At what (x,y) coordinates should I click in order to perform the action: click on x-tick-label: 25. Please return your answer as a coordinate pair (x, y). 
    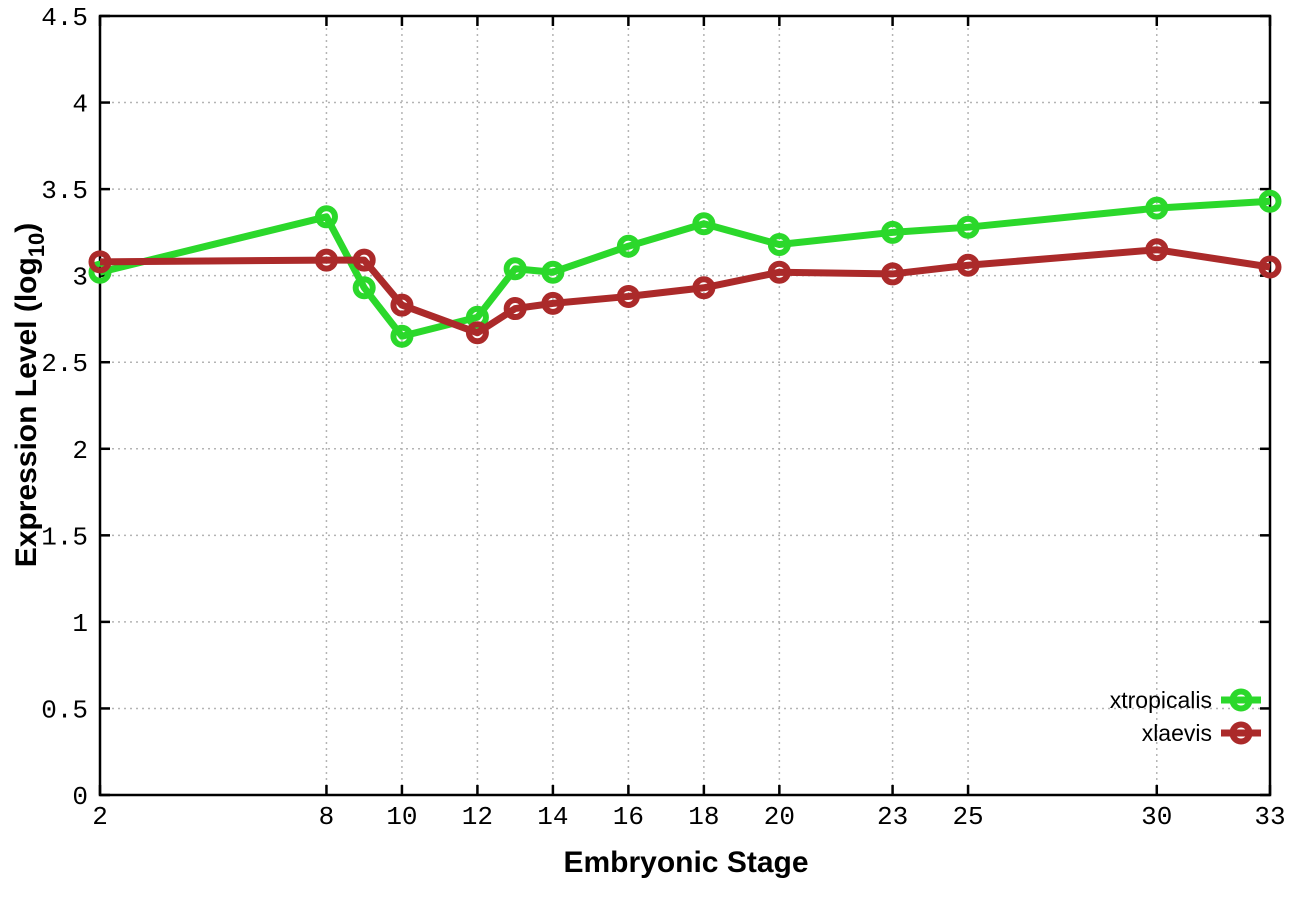
    Looking at the image, I should click on (967, 817).